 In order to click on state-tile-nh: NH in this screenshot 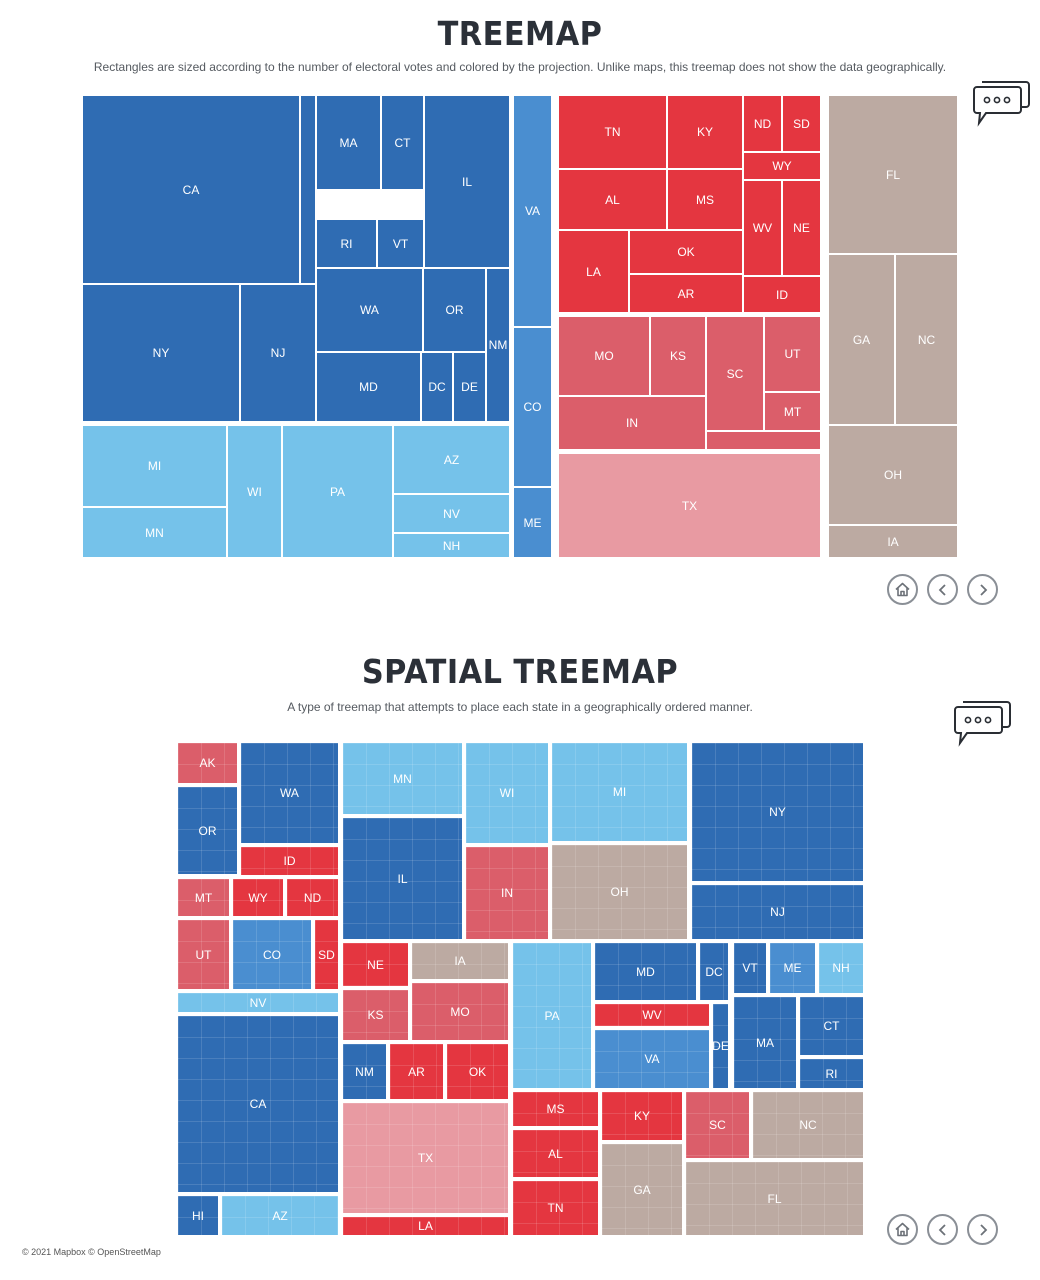, I will do `click(841, 968)`.